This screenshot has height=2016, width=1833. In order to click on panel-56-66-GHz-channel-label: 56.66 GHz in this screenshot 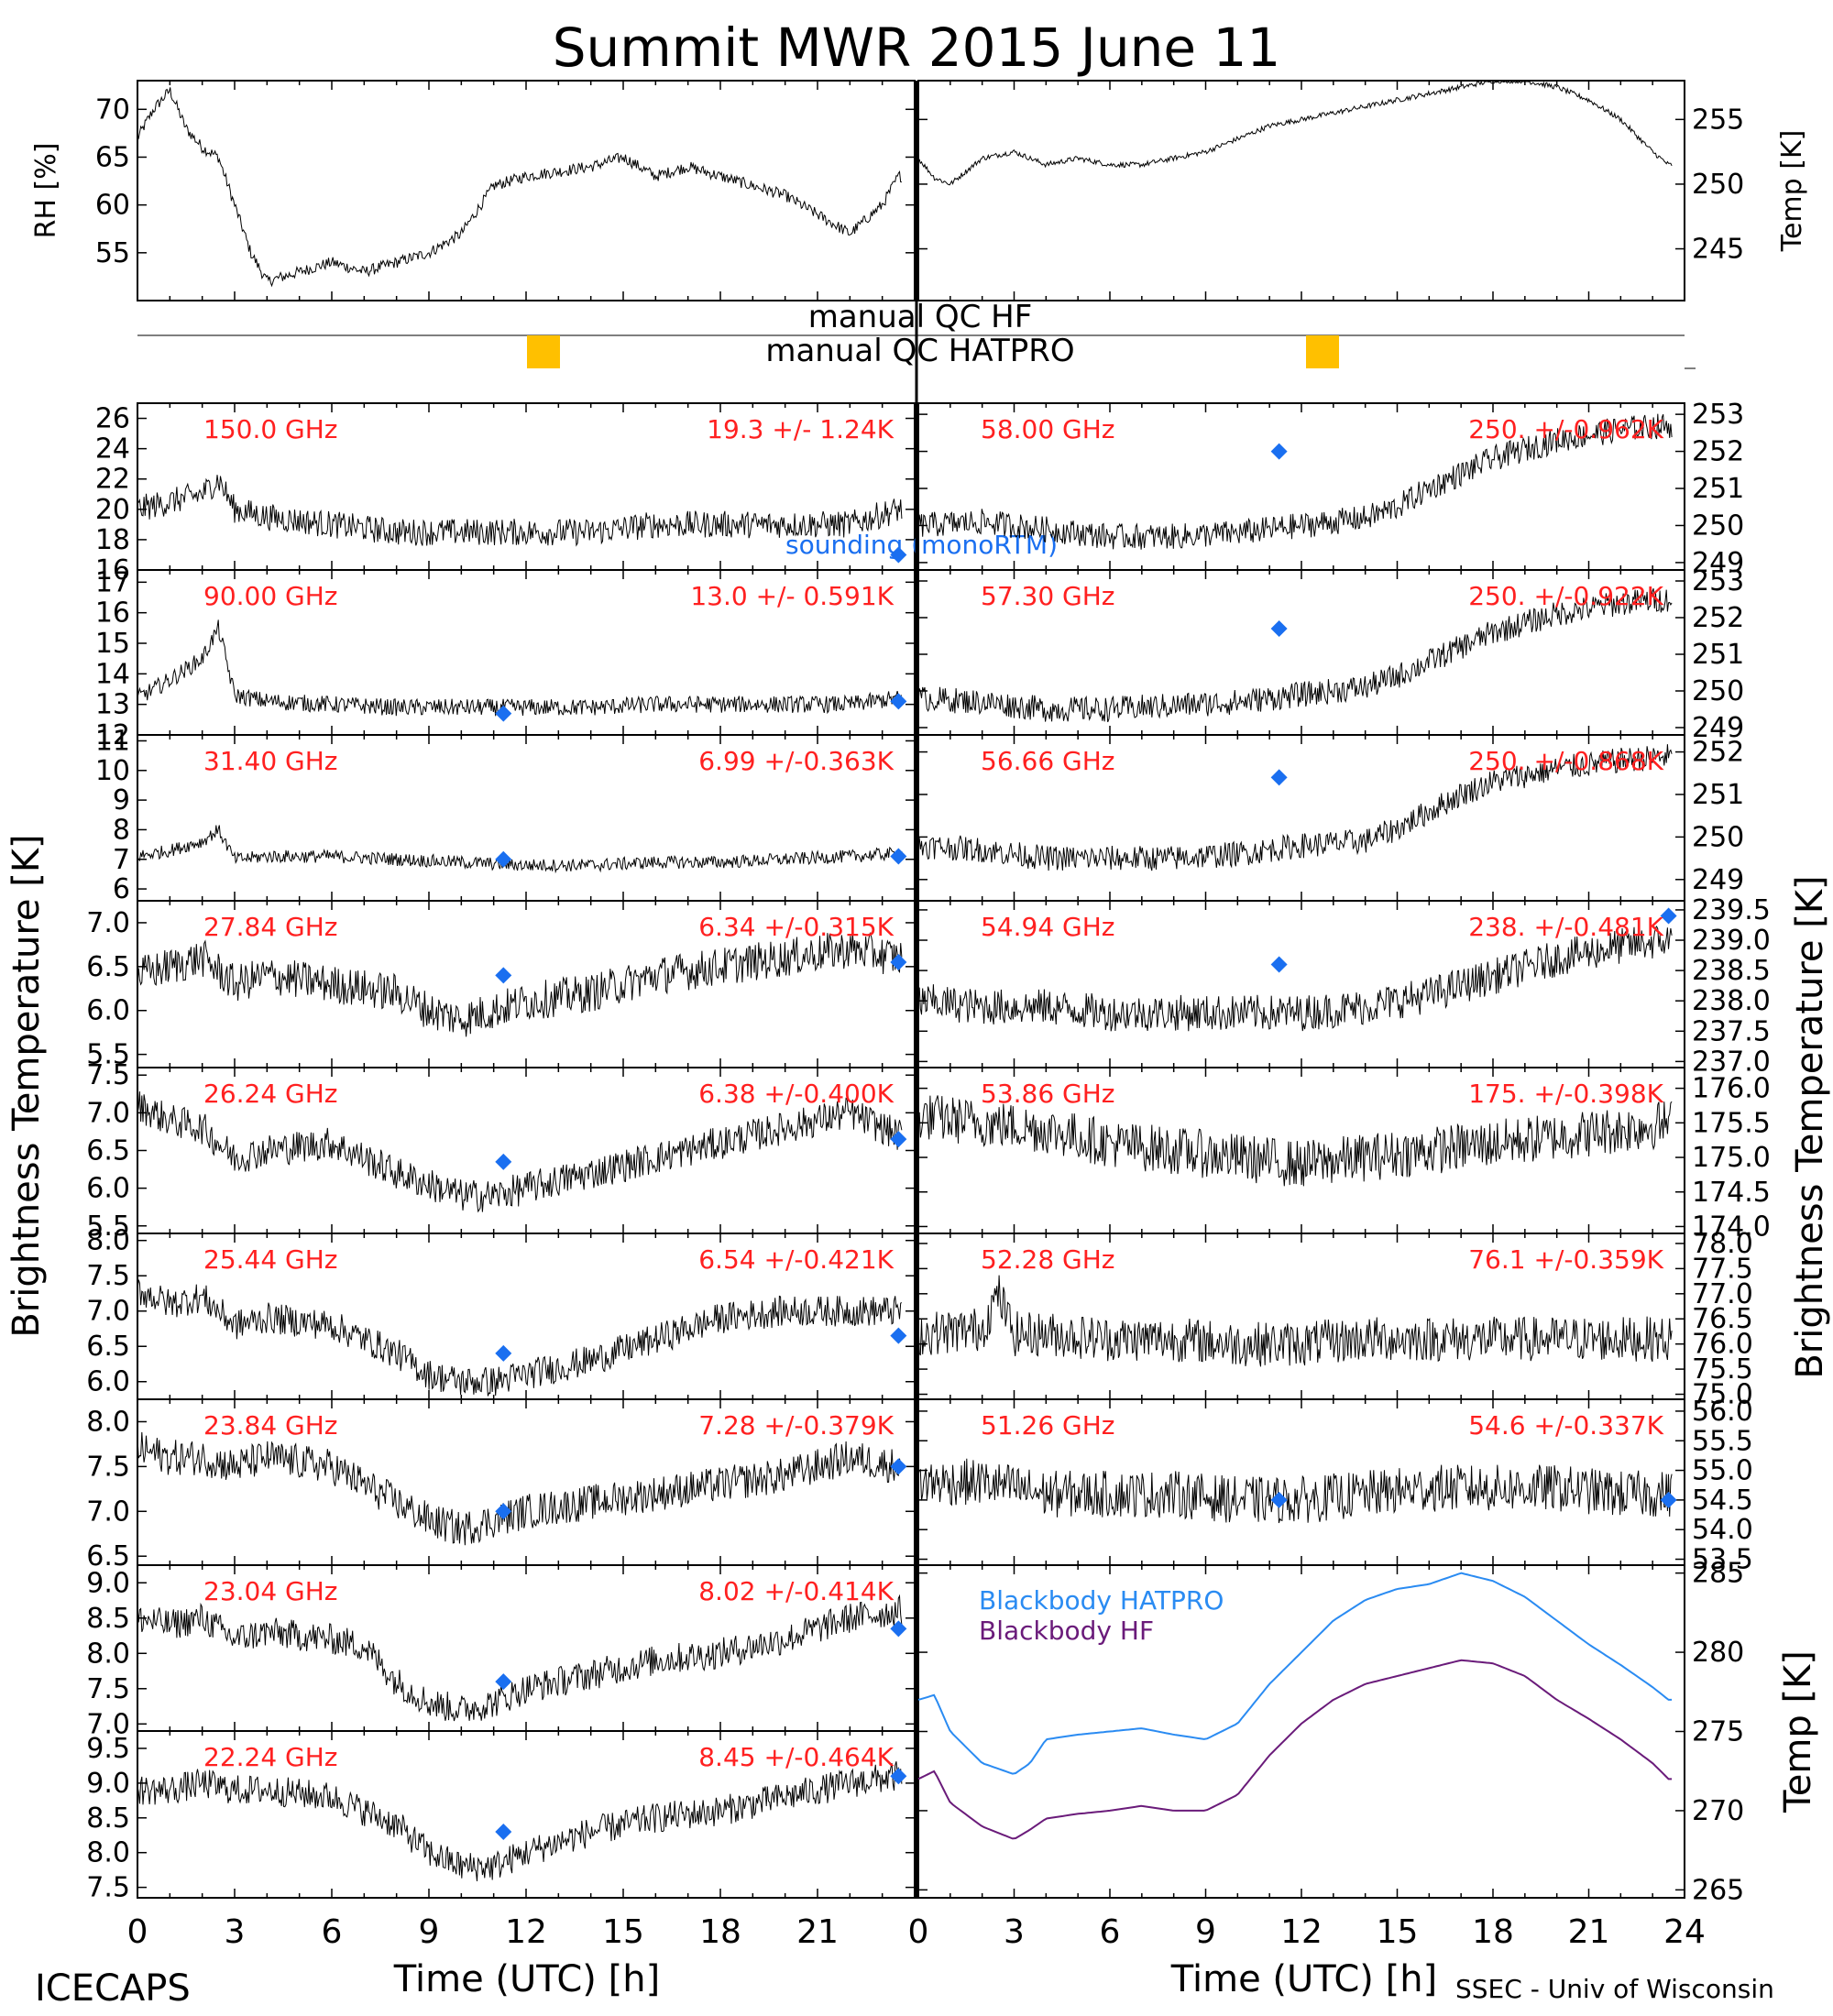, I will do `click(1048, 761)`.